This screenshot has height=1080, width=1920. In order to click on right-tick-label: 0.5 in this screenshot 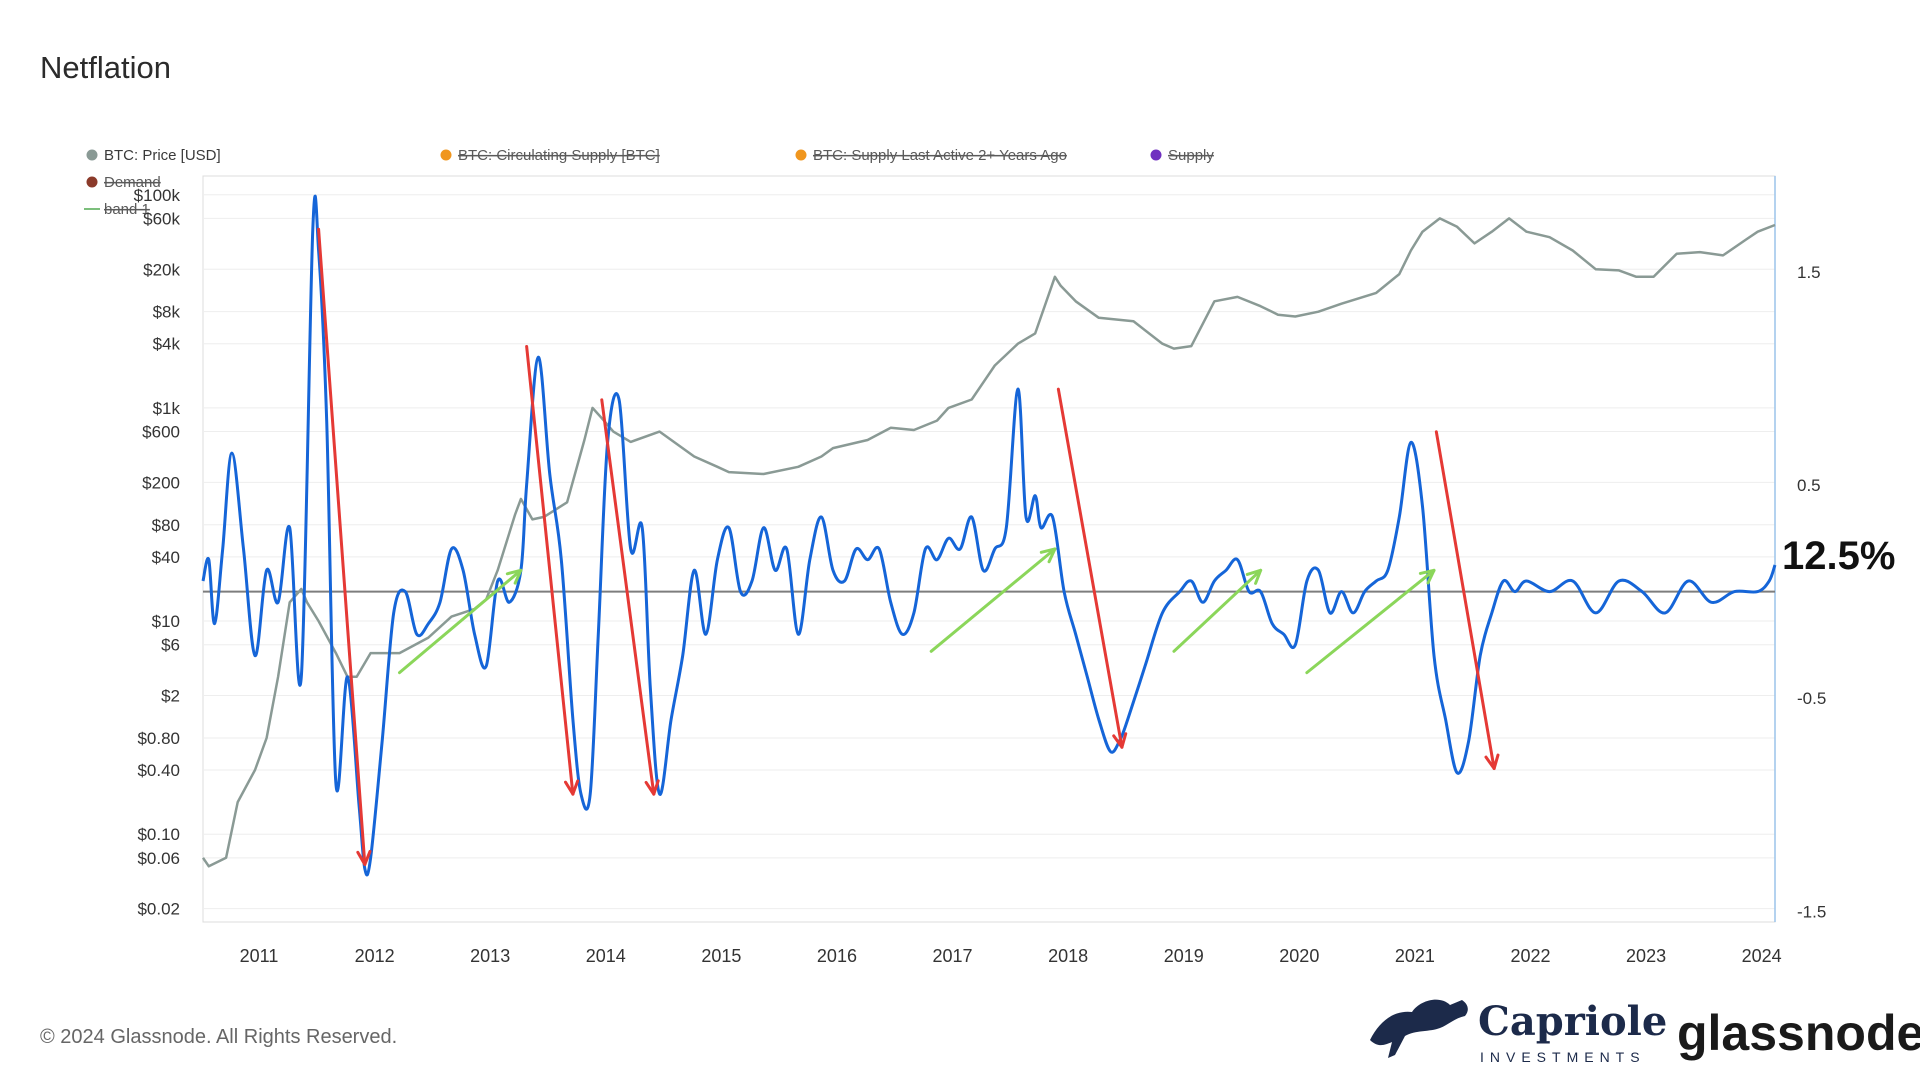, I will do `click(1809, 485)`.